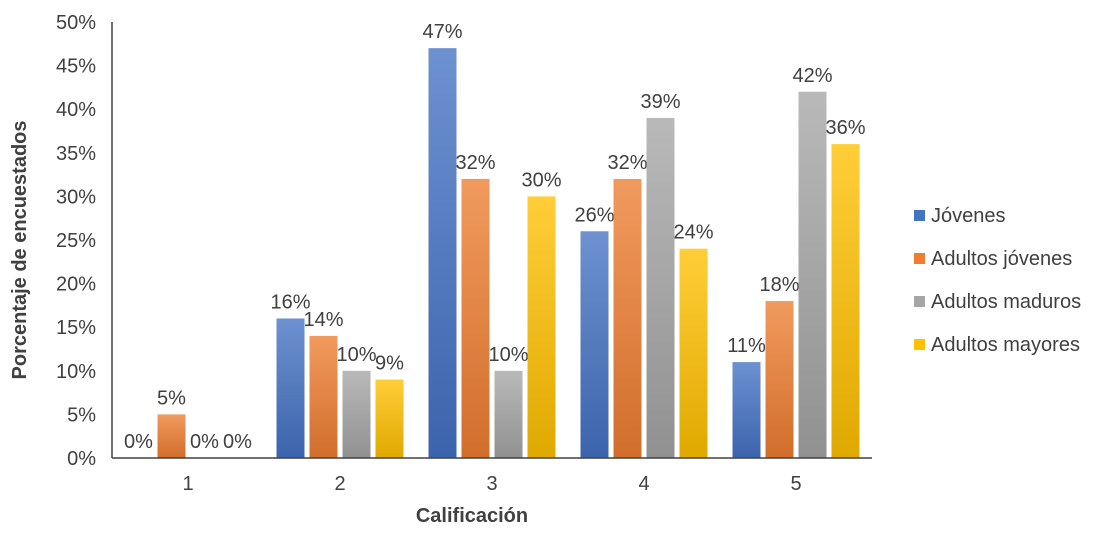 The image size is (1116, 538). Describe the element at coordinates (76, 110) in the screenshot. I see `y-tick-label: 40%` at that location.